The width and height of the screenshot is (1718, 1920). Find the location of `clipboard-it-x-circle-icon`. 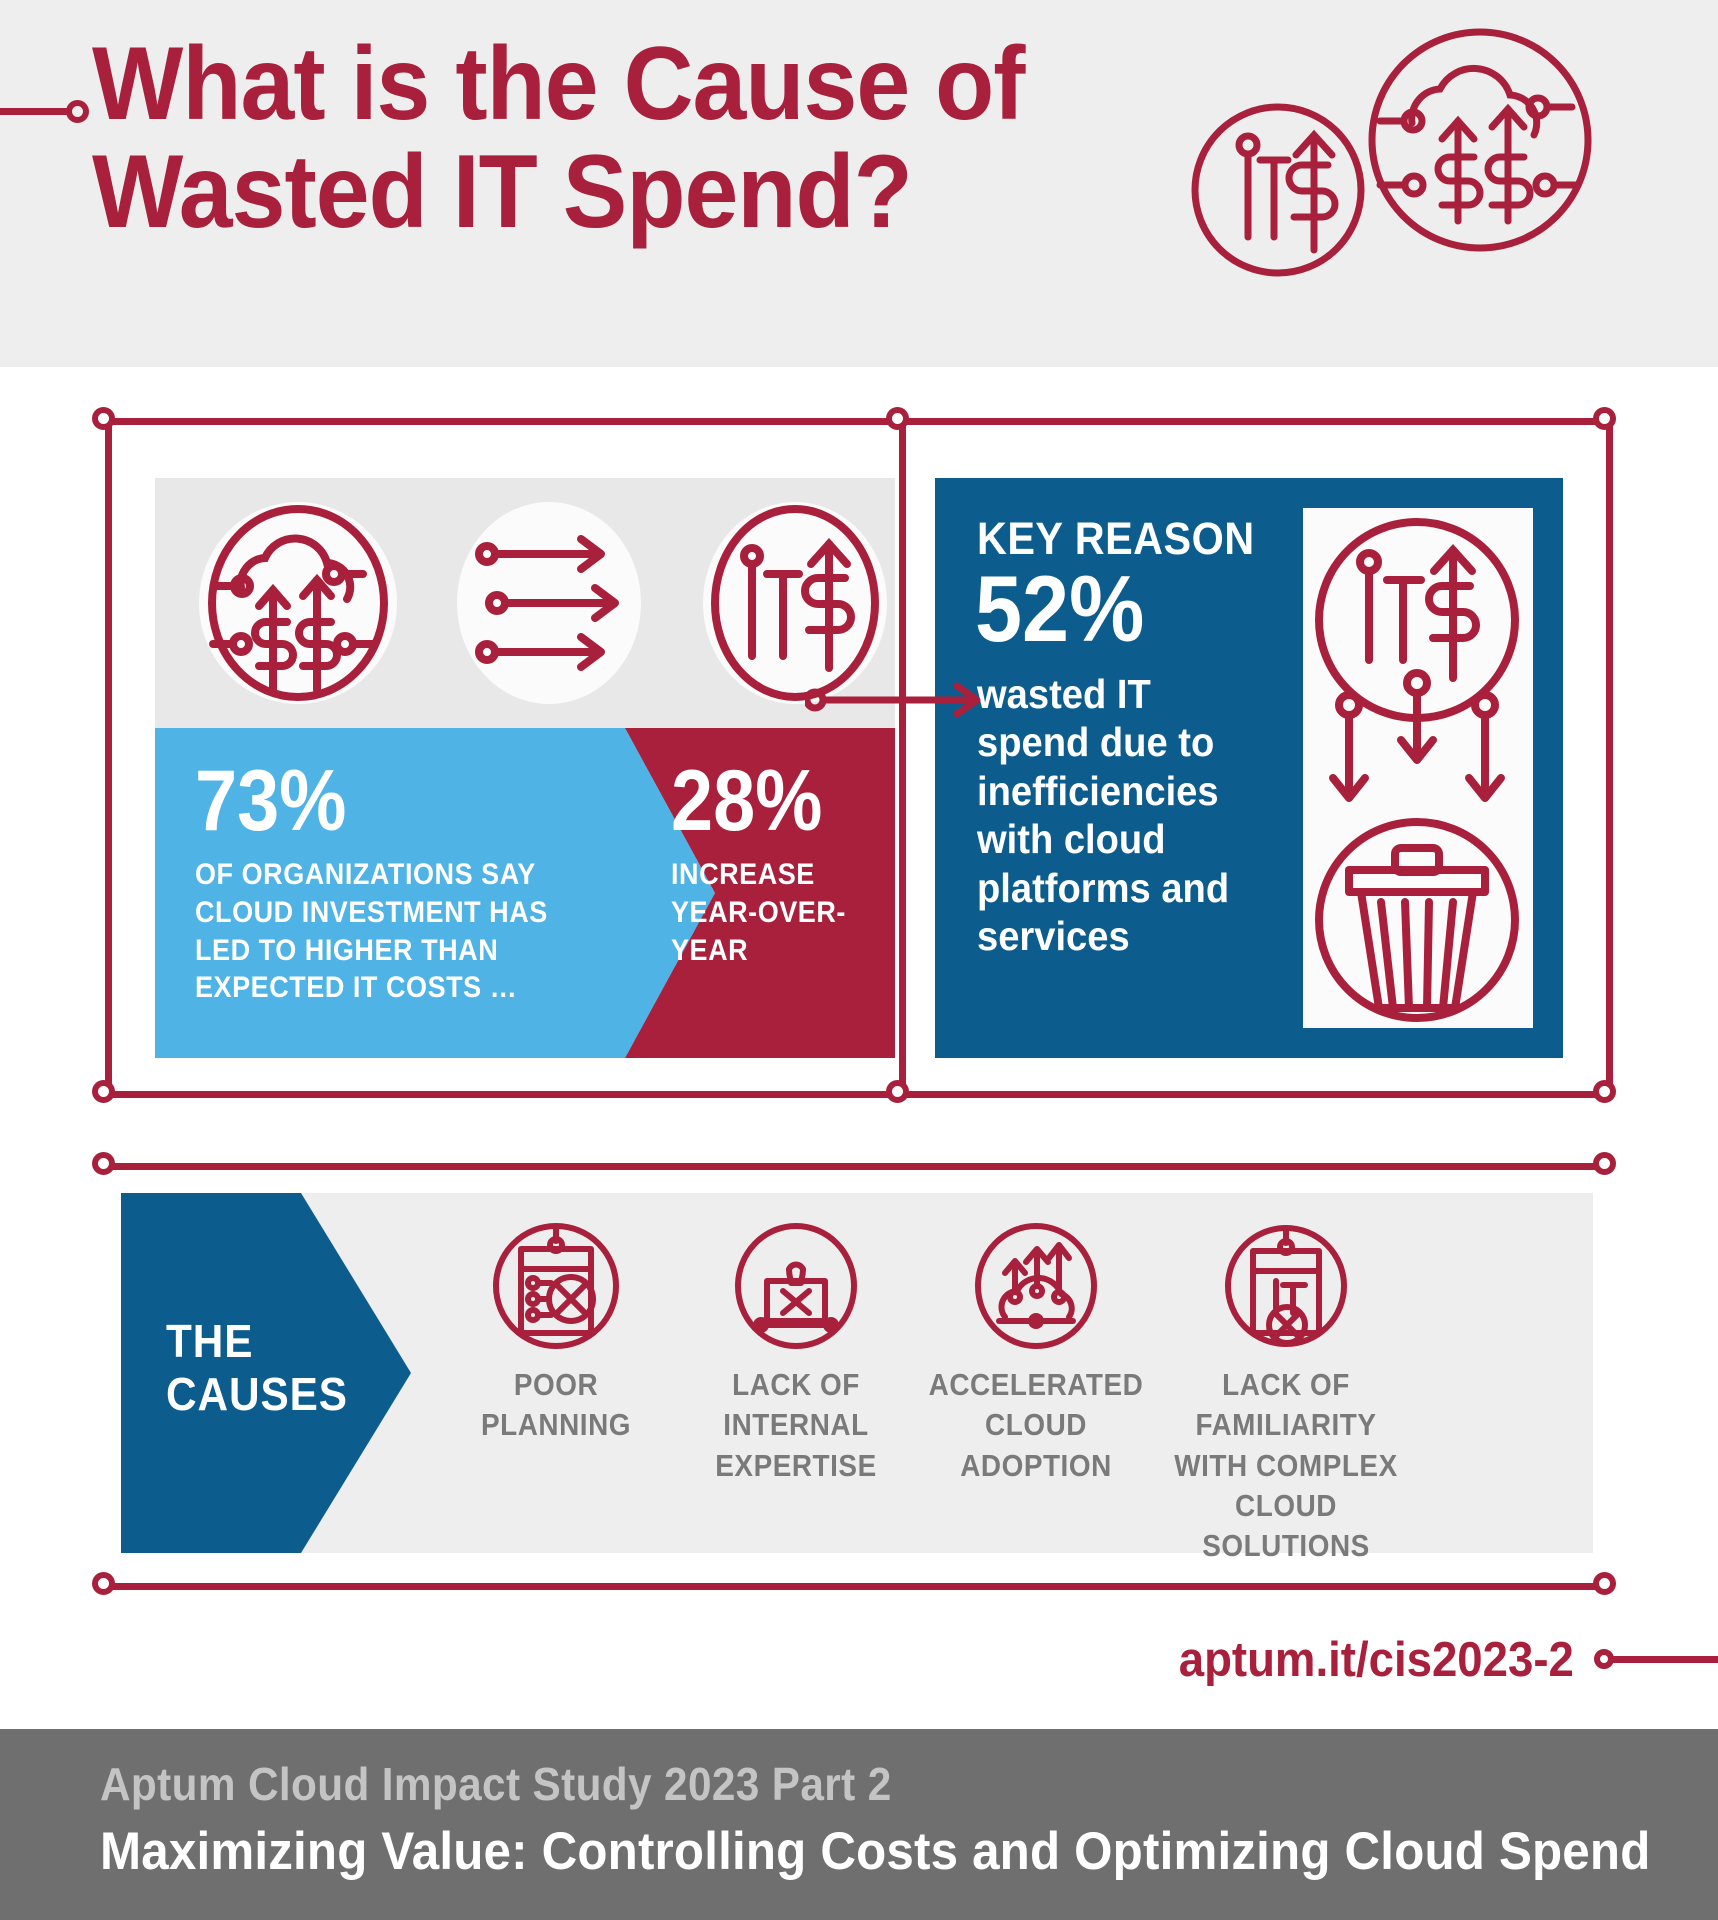

clipboard-it-x-circle-icon is located at coordinates (1286, 1286).